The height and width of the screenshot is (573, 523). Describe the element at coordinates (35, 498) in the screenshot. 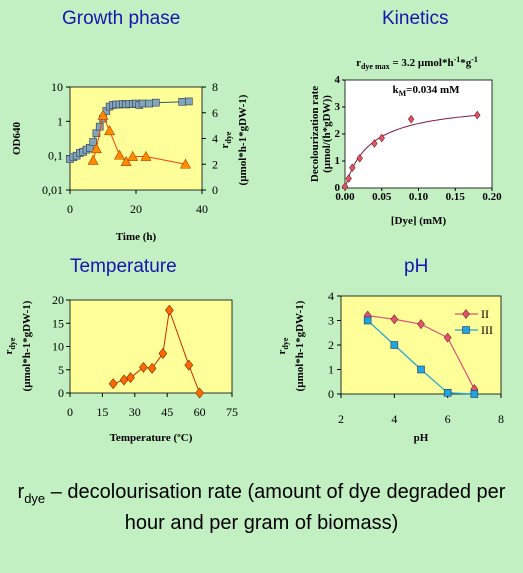

I see `caption-sub: dye` at that location.